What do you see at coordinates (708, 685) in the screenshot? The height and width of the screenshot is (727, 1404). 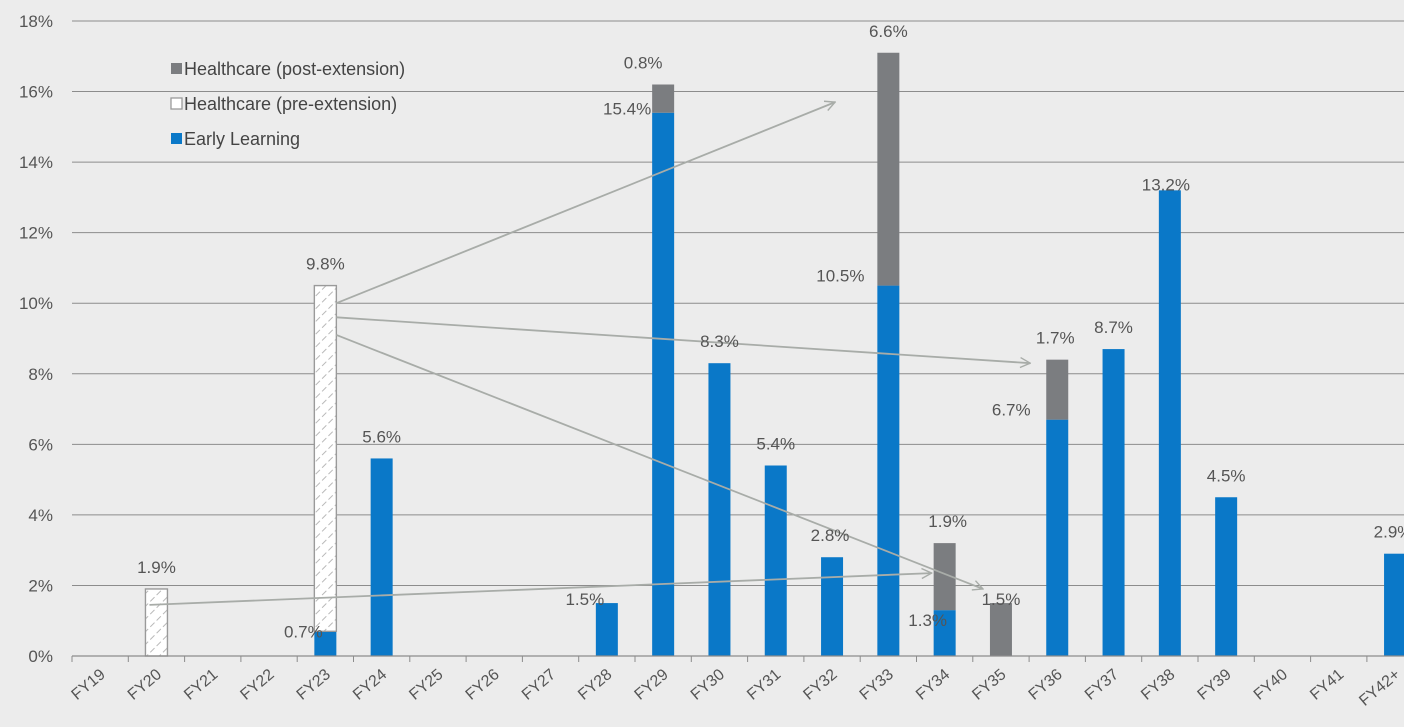 I see `x-tick-label: FY30` at bounding box center [708, 685].